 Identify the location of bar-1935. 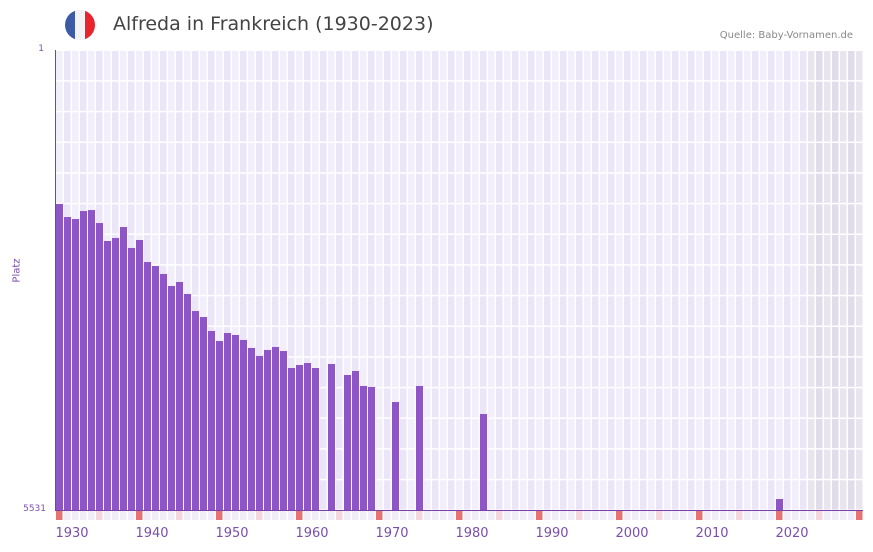
(99, 366).